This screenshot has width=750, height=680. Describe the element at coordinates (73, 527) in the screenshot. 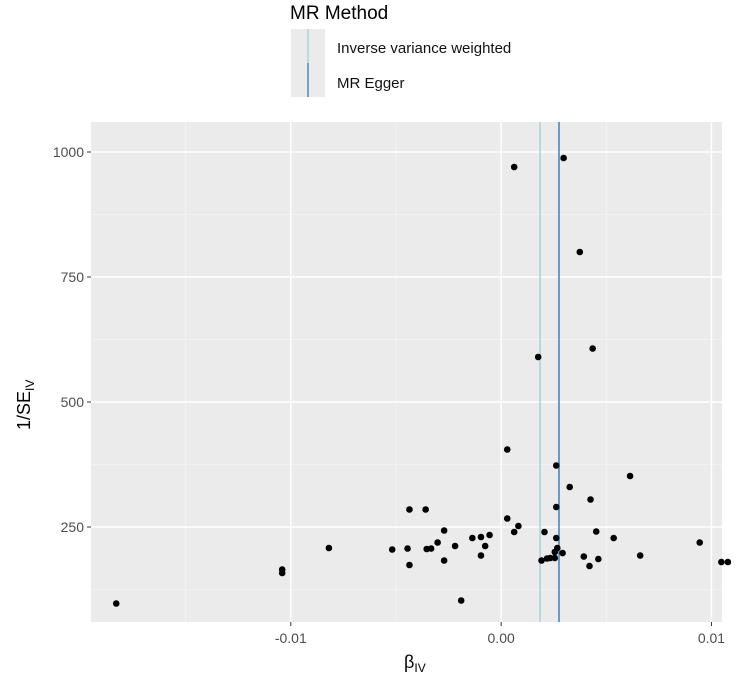

I see `y-tick-label: 250` at that location.